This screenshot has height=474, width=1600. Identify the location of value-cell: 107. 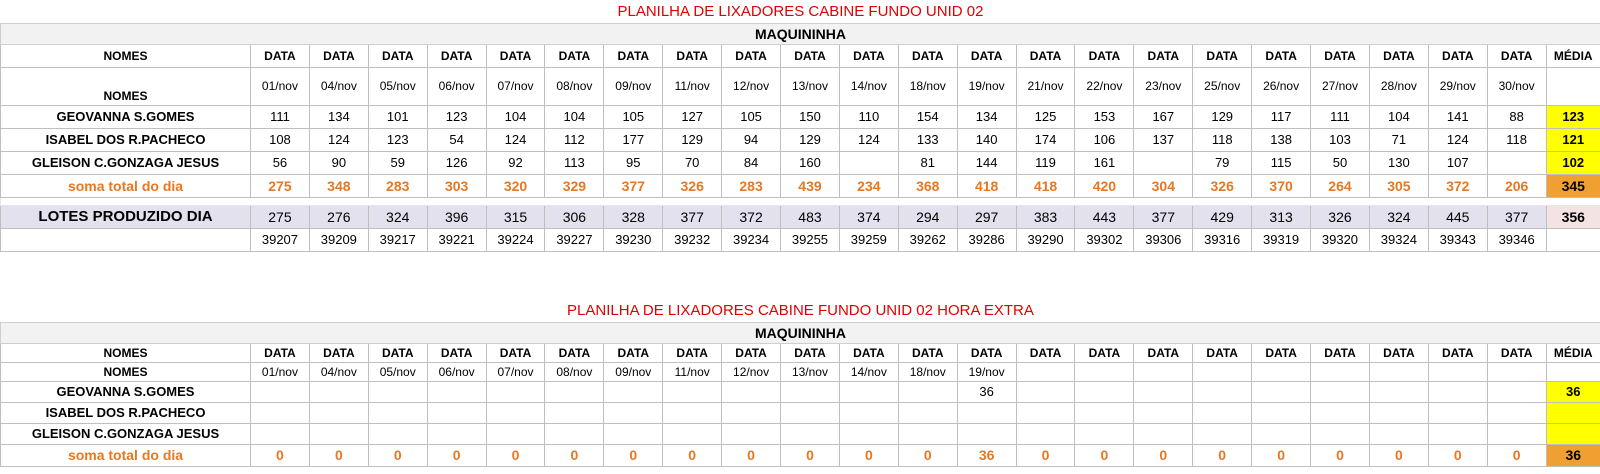
(1457, 162).